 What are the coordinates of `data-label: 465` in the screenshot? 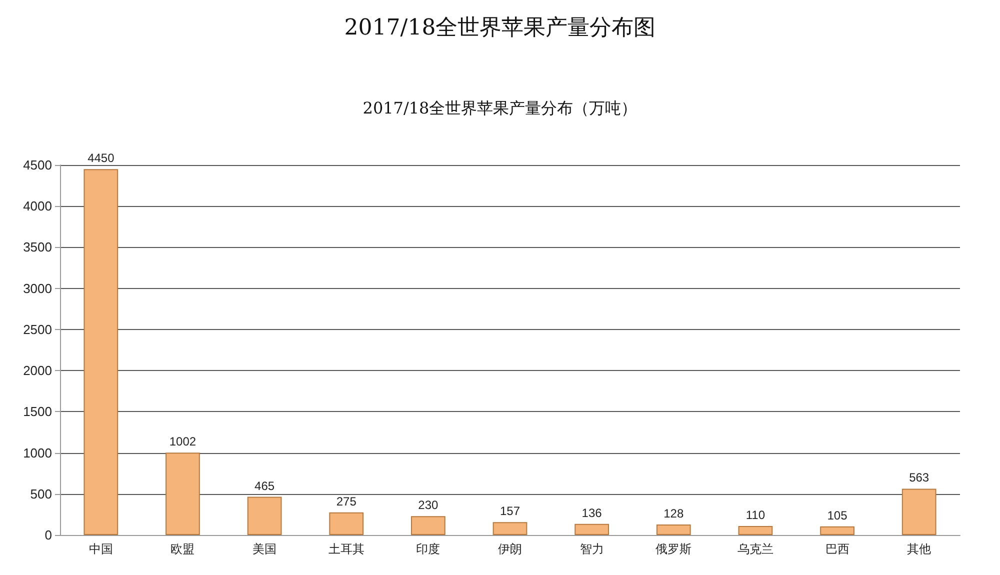 It's located at (264, 485).